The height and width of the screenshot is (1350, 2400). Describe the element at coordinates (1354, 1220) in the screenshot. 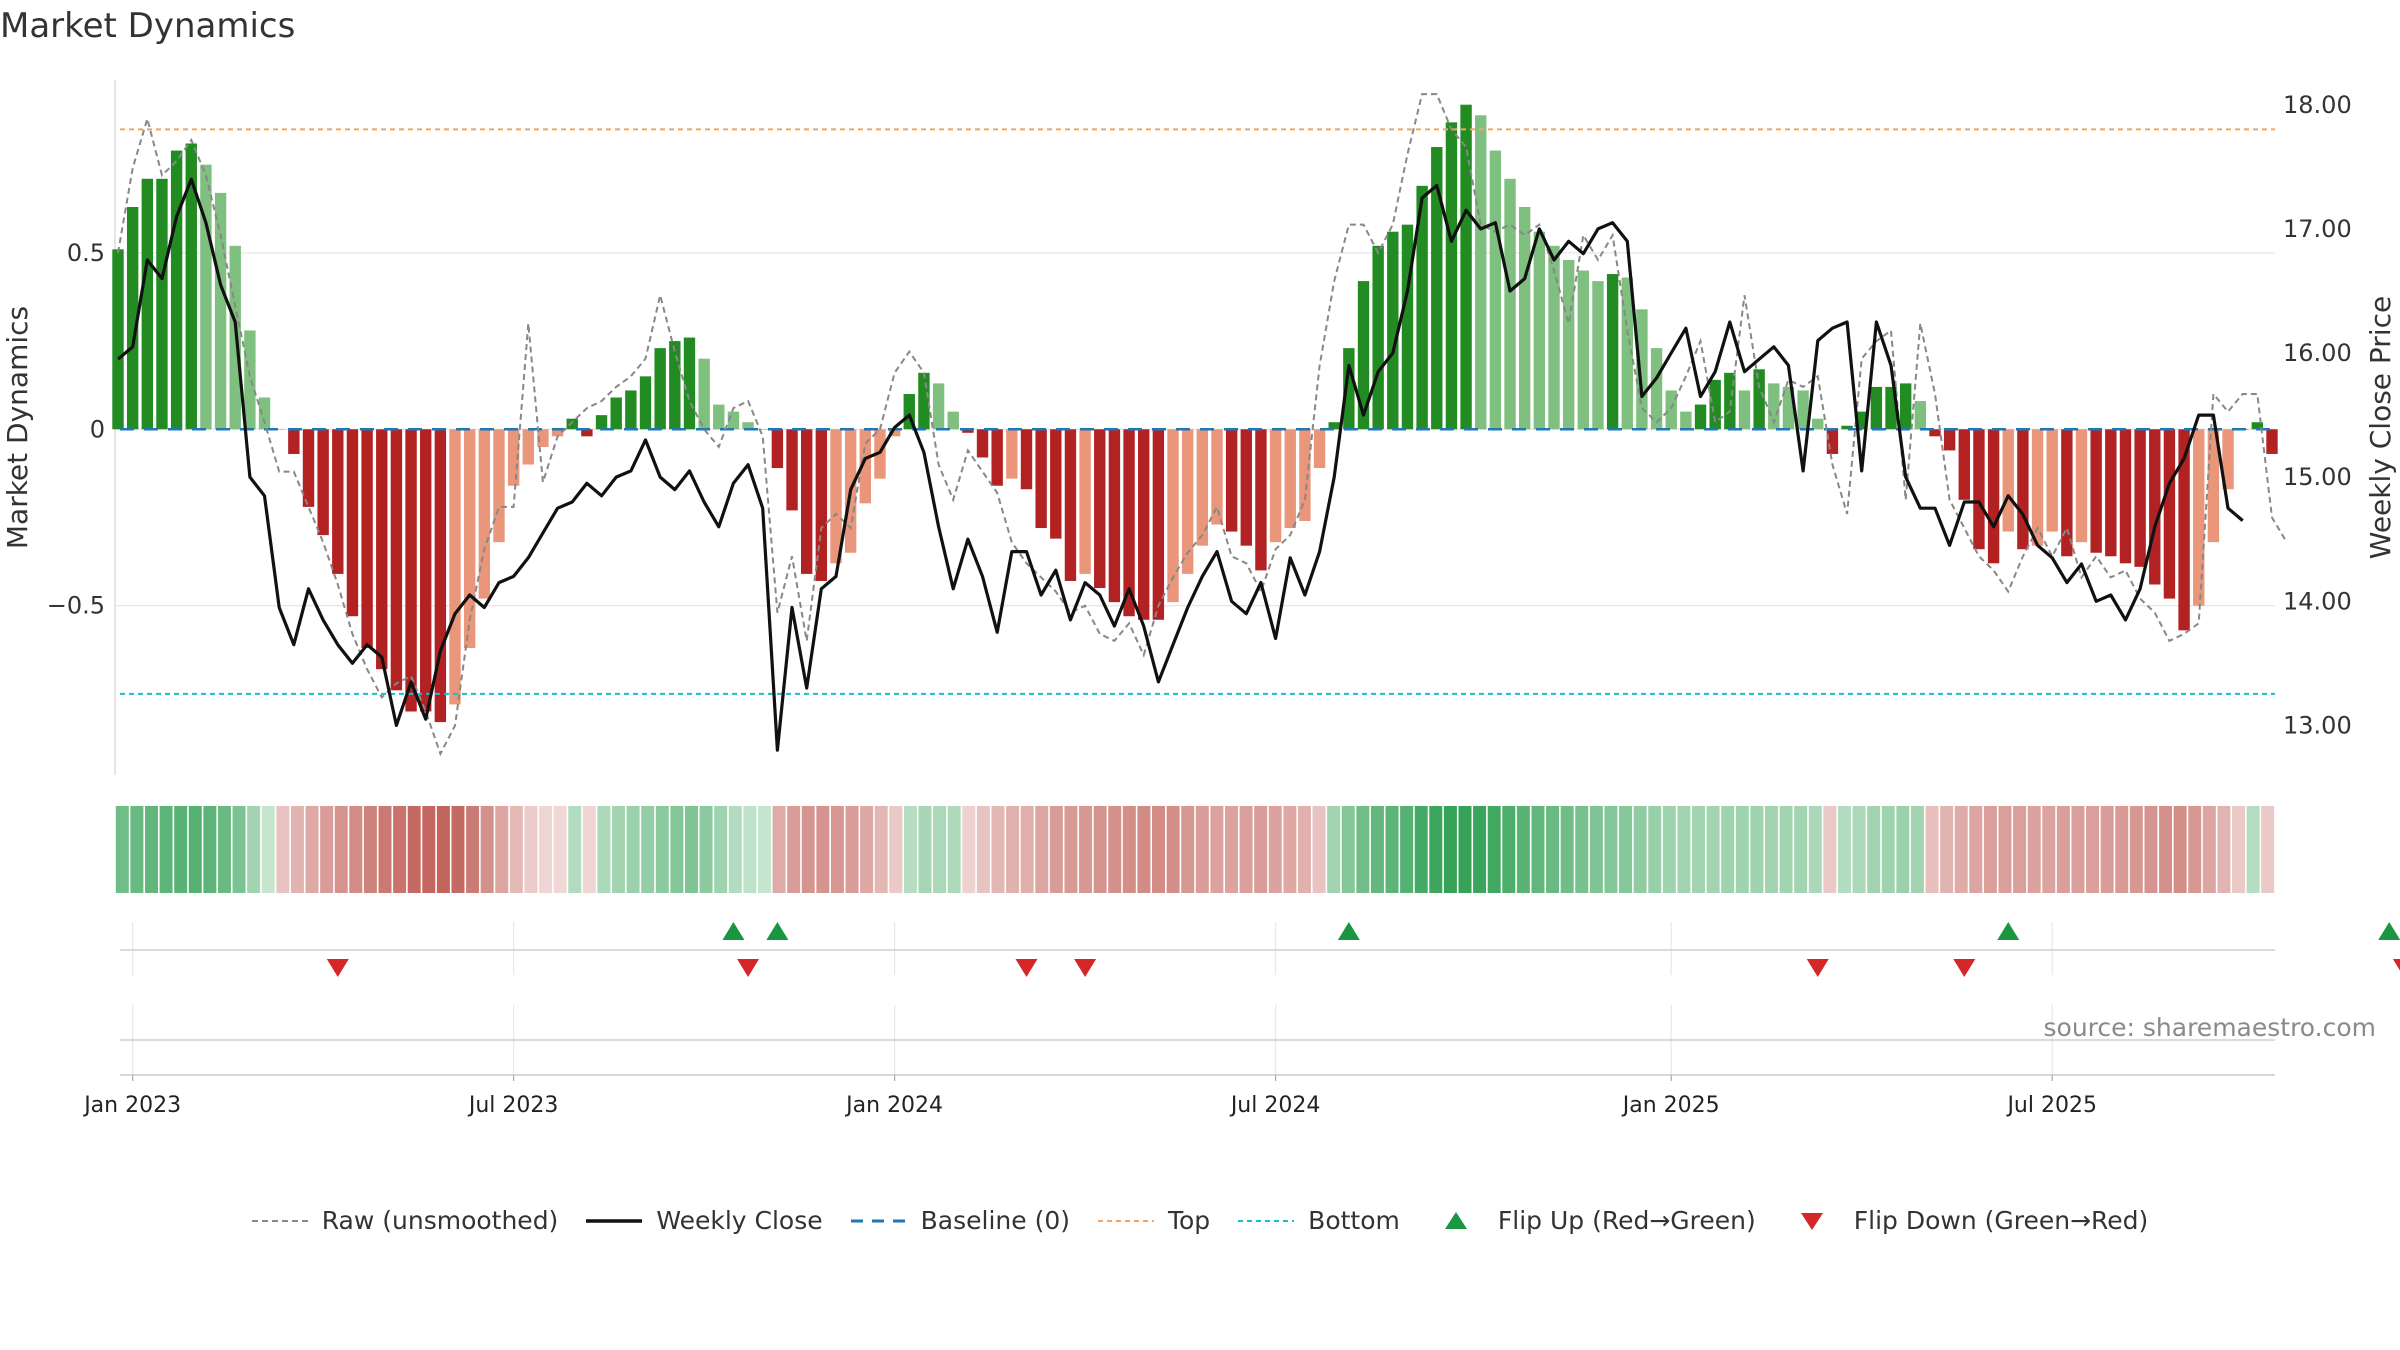

I see `legend-label: Bottom` at that location.